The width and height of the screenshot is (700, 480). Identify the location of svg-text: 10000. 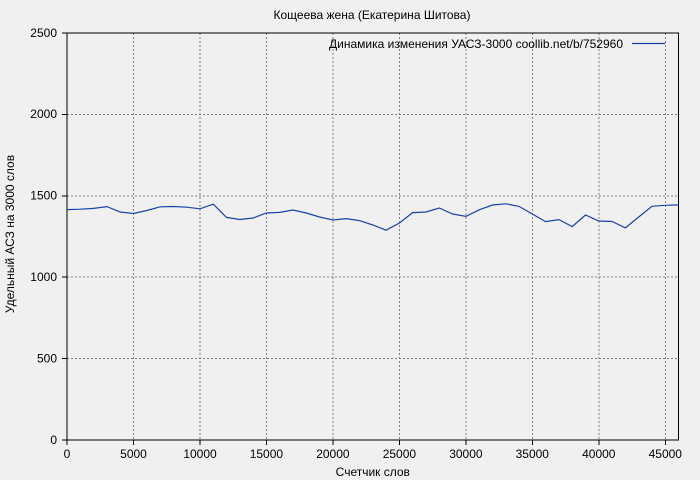
(200, 454).